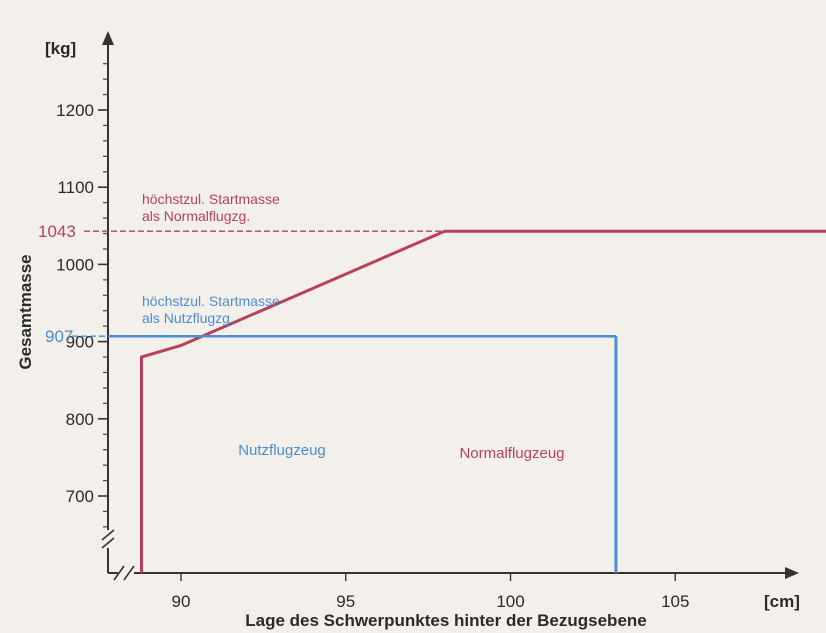 The image size is (826, 633). Describe the element at coordinates (511, 453) in the screenshot. I see `region-label-normalflugzeug: Normalflugzeug` at that location.